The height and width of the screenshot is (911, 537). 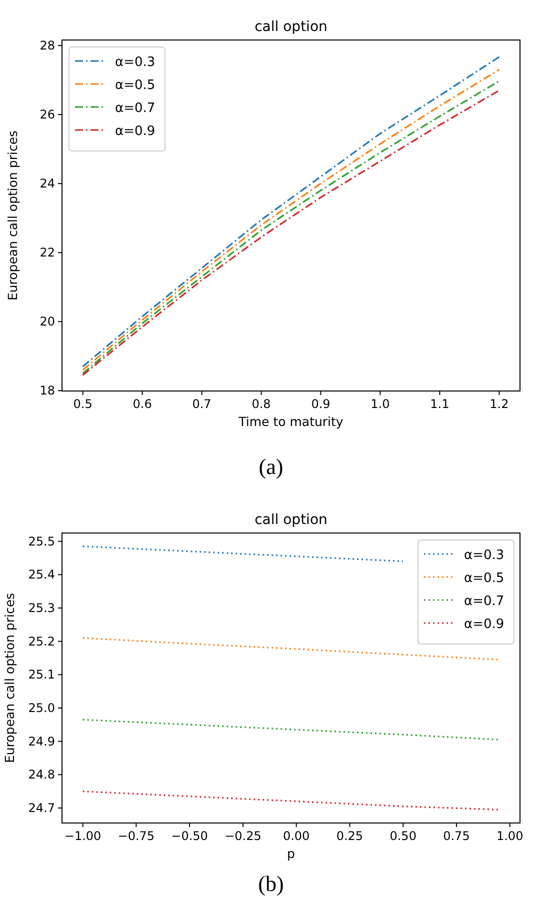 What do you see at coordinates (510, 836) in the screenshot?
I see `x-tick-label: 1.00` at bounding box center [510, 836].